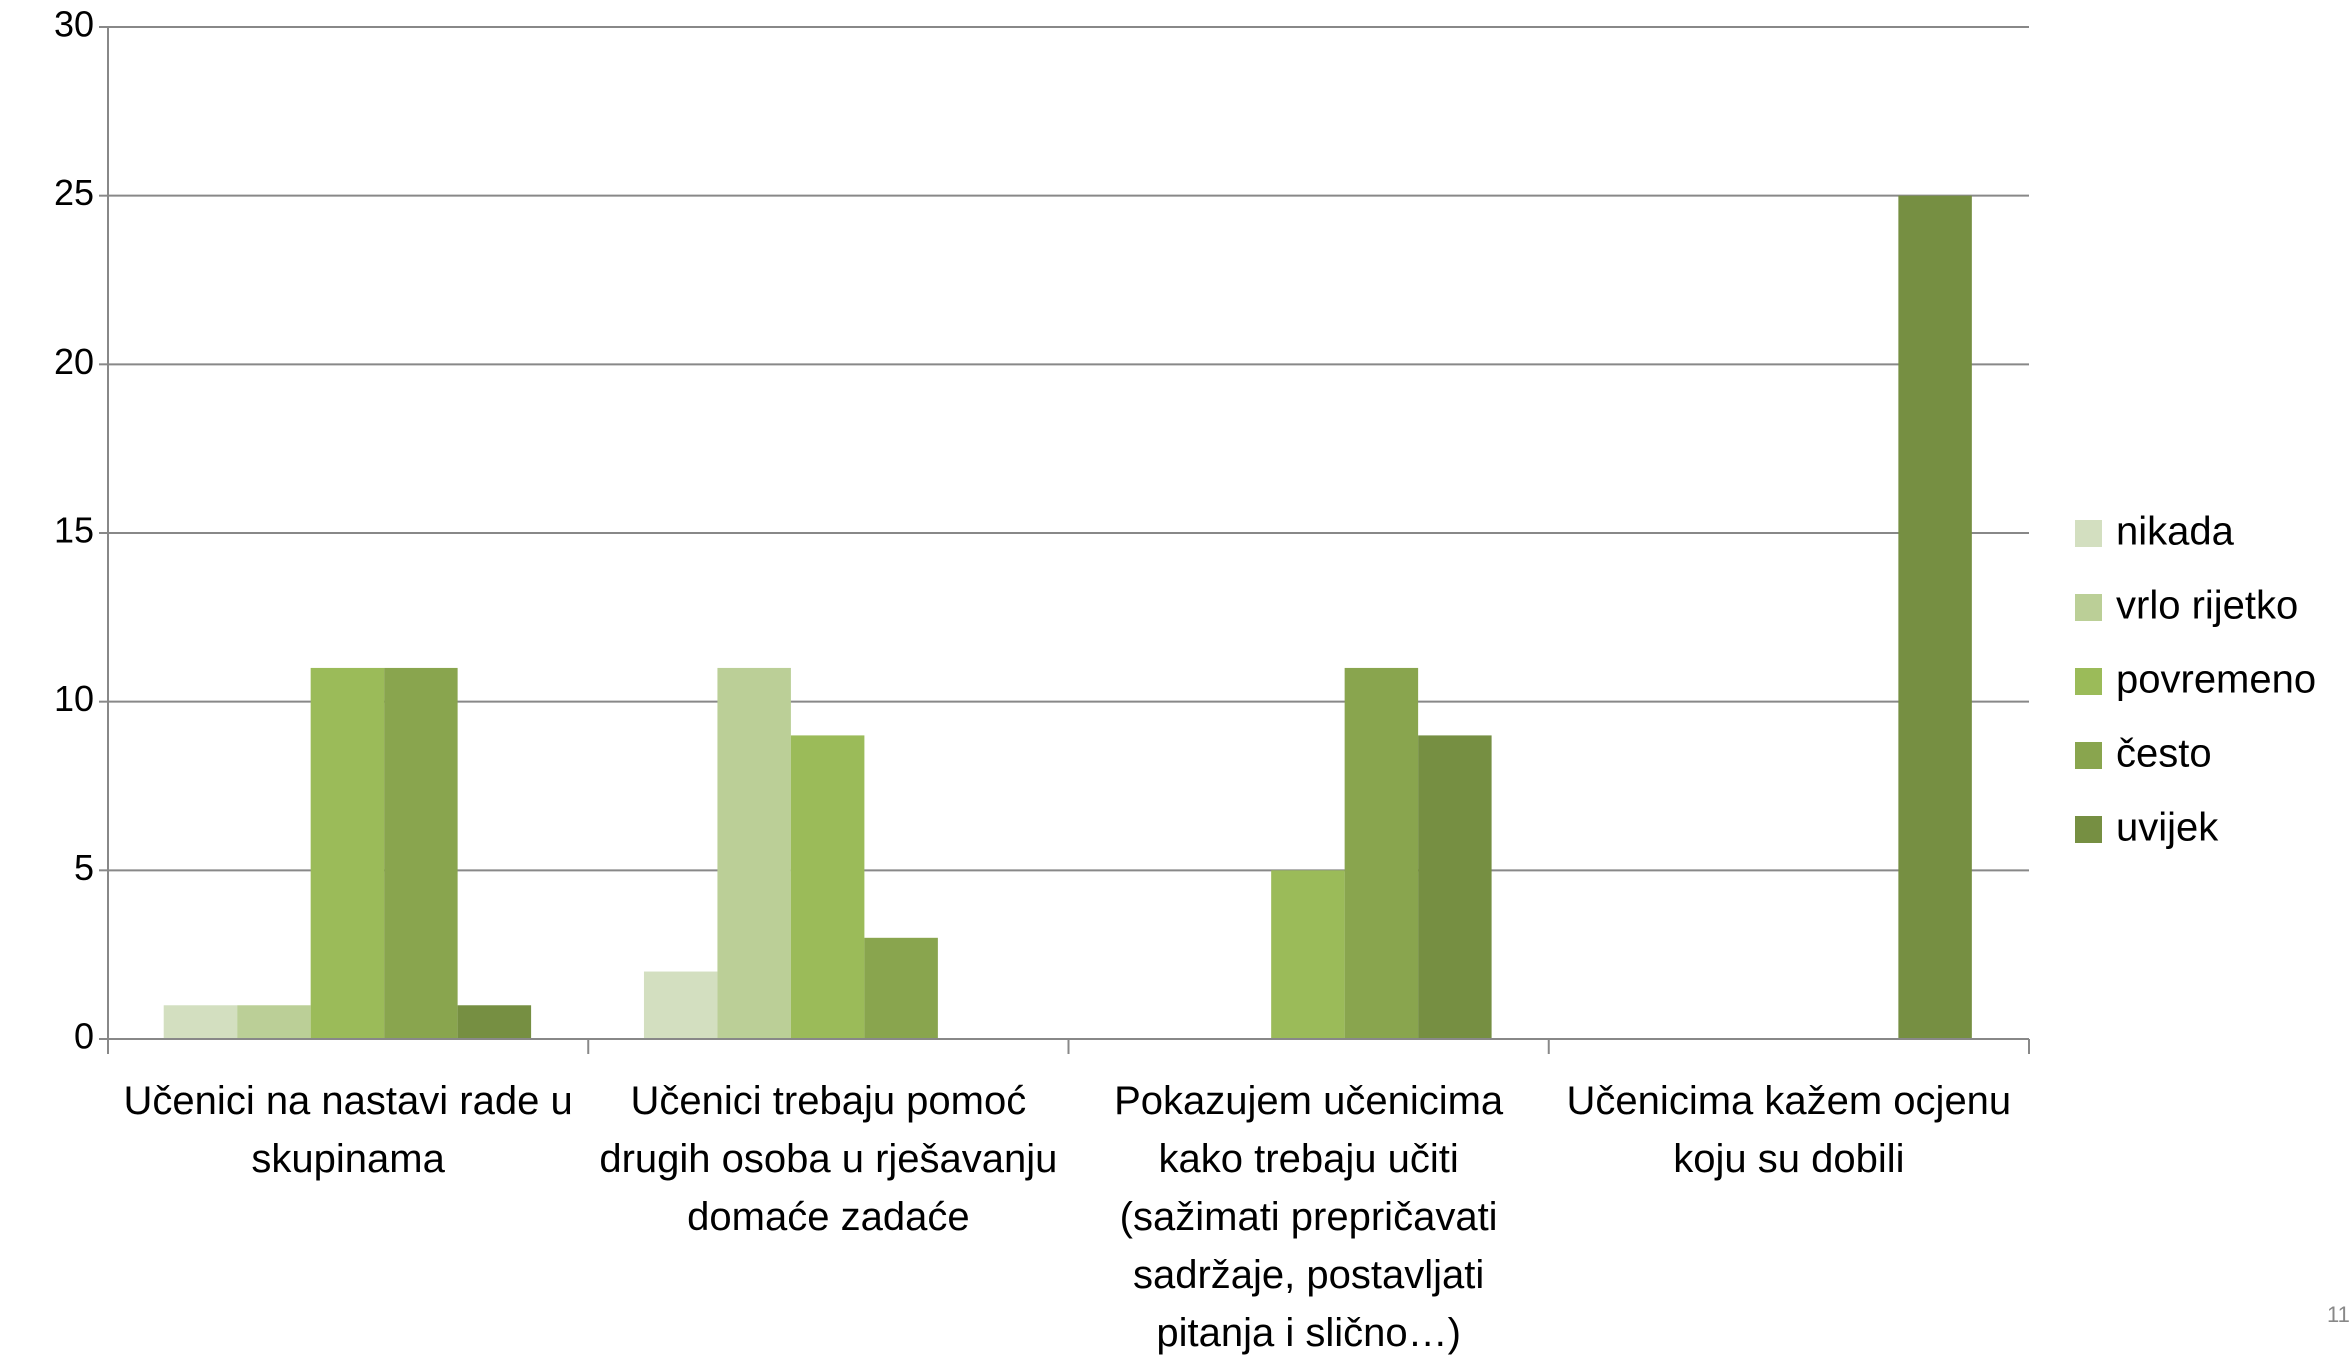 This screenshot has height=1359, width=2349. What do you see at coordinates (84, 867) in the screenshot?
I see `y-tick-label: 5` at bounding box center [84, 867].